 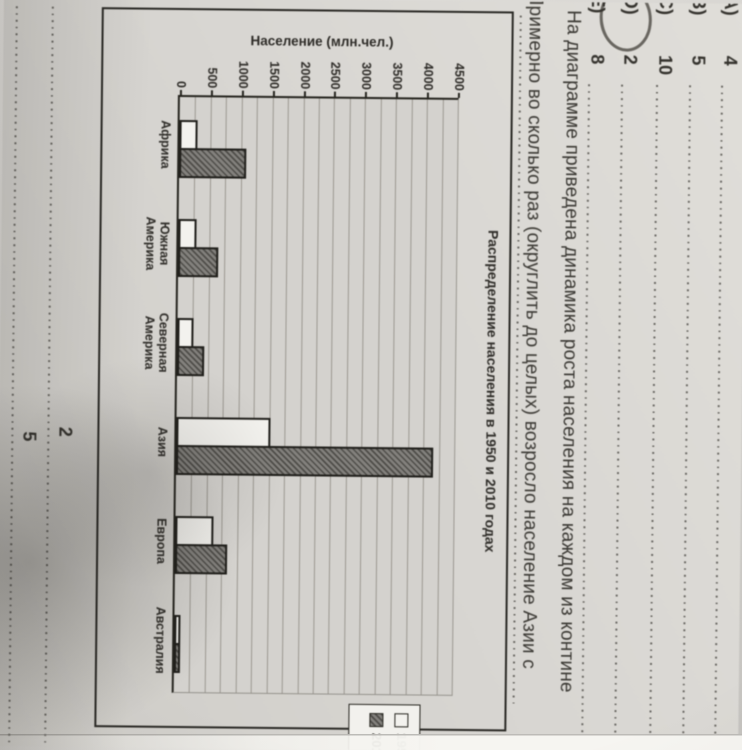 I want to click on category-label: Австралия, so click(x=160, y=640).